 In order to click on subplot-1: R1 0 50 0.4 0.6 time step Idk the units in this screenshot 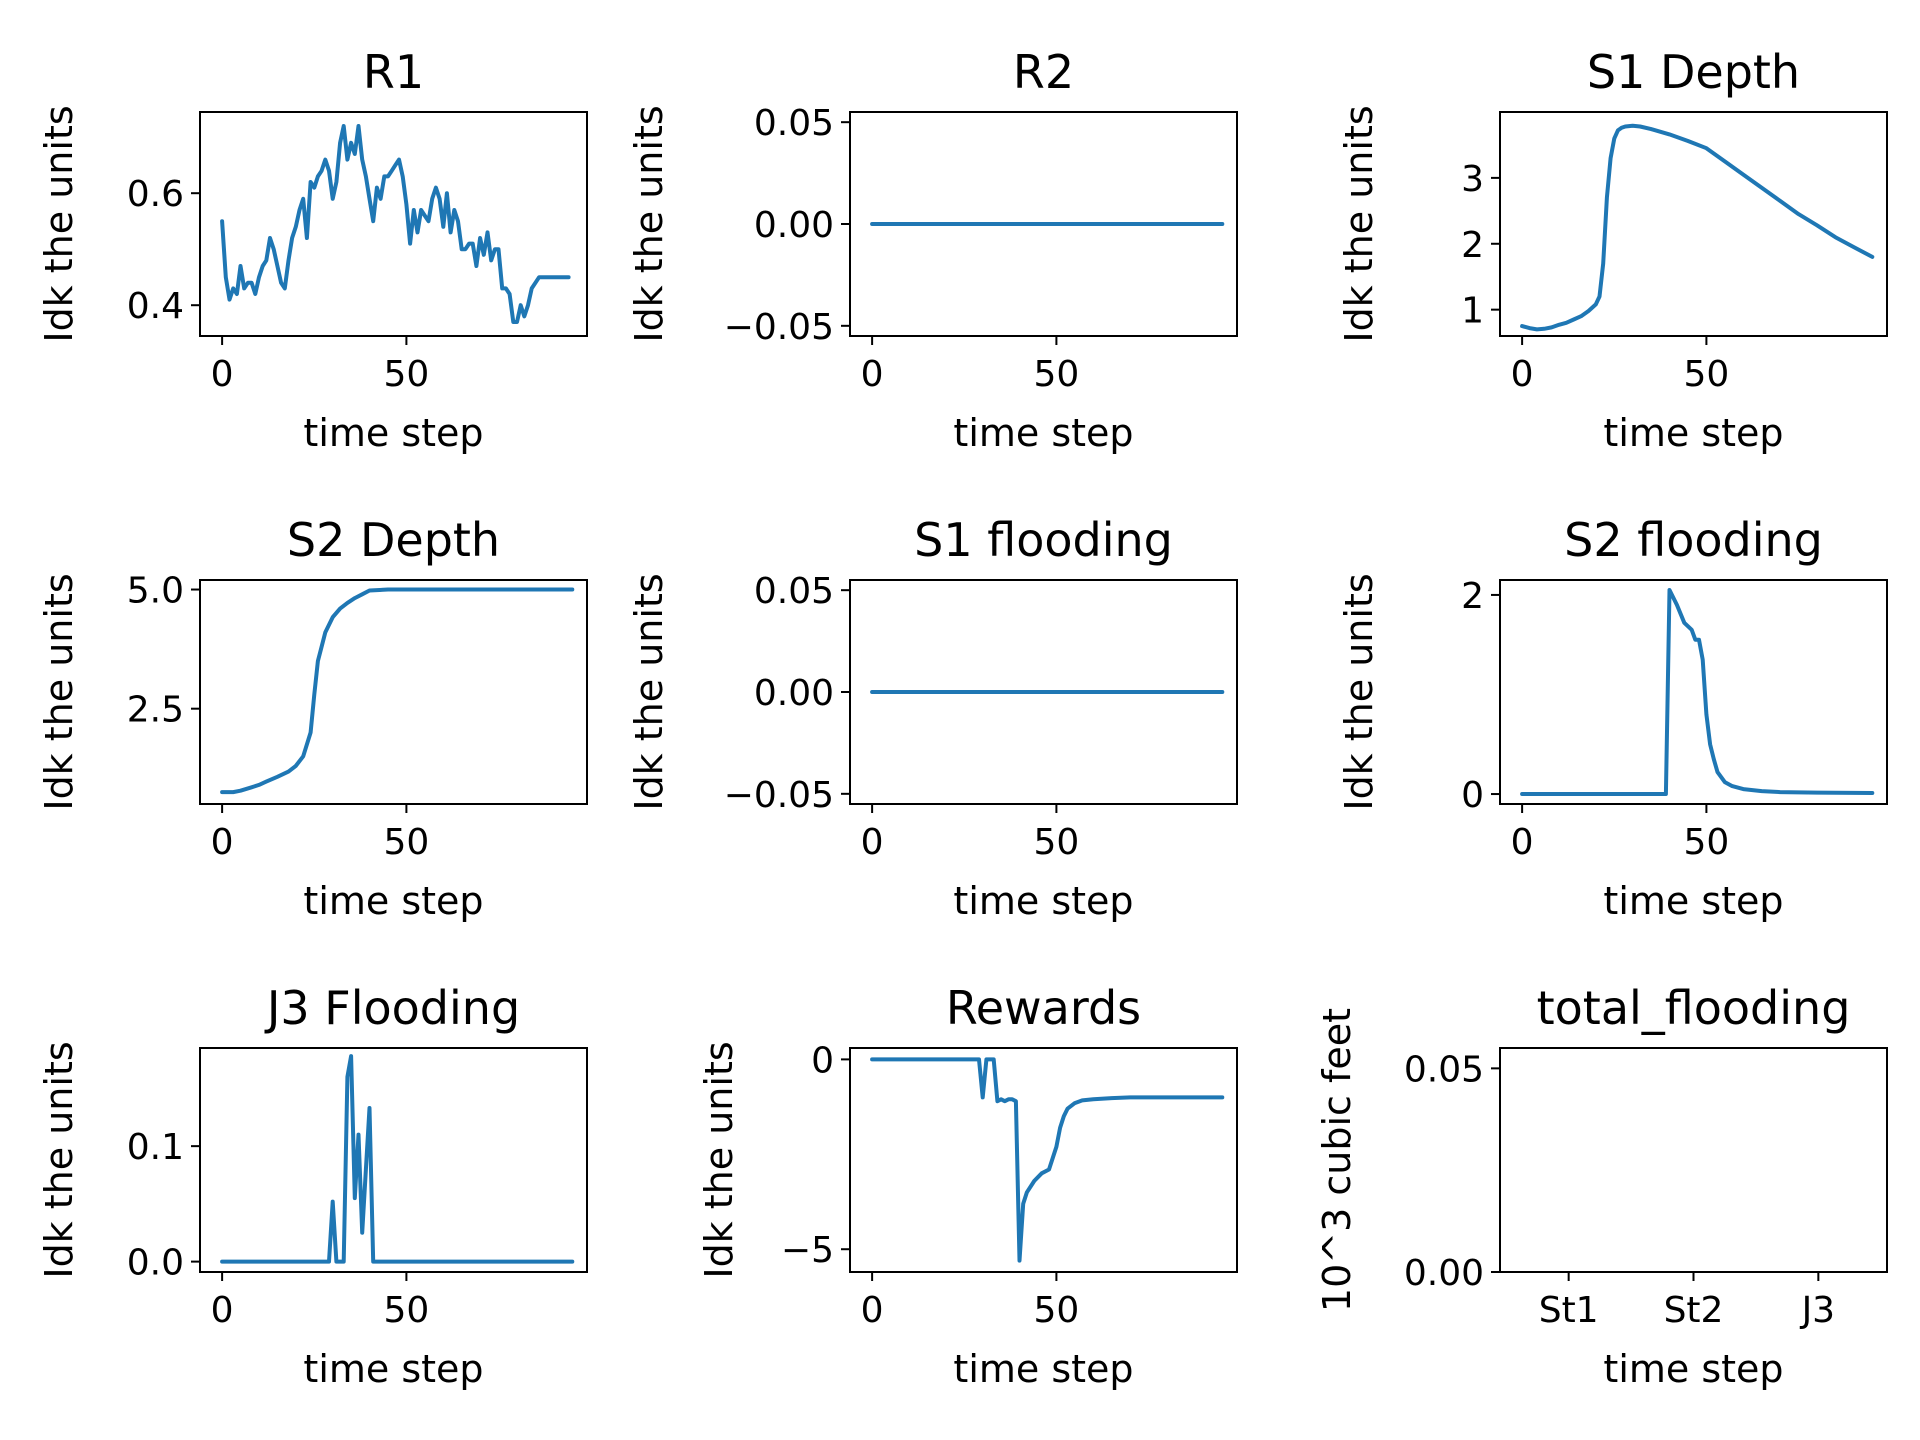, I will do `click(312, 250)`.